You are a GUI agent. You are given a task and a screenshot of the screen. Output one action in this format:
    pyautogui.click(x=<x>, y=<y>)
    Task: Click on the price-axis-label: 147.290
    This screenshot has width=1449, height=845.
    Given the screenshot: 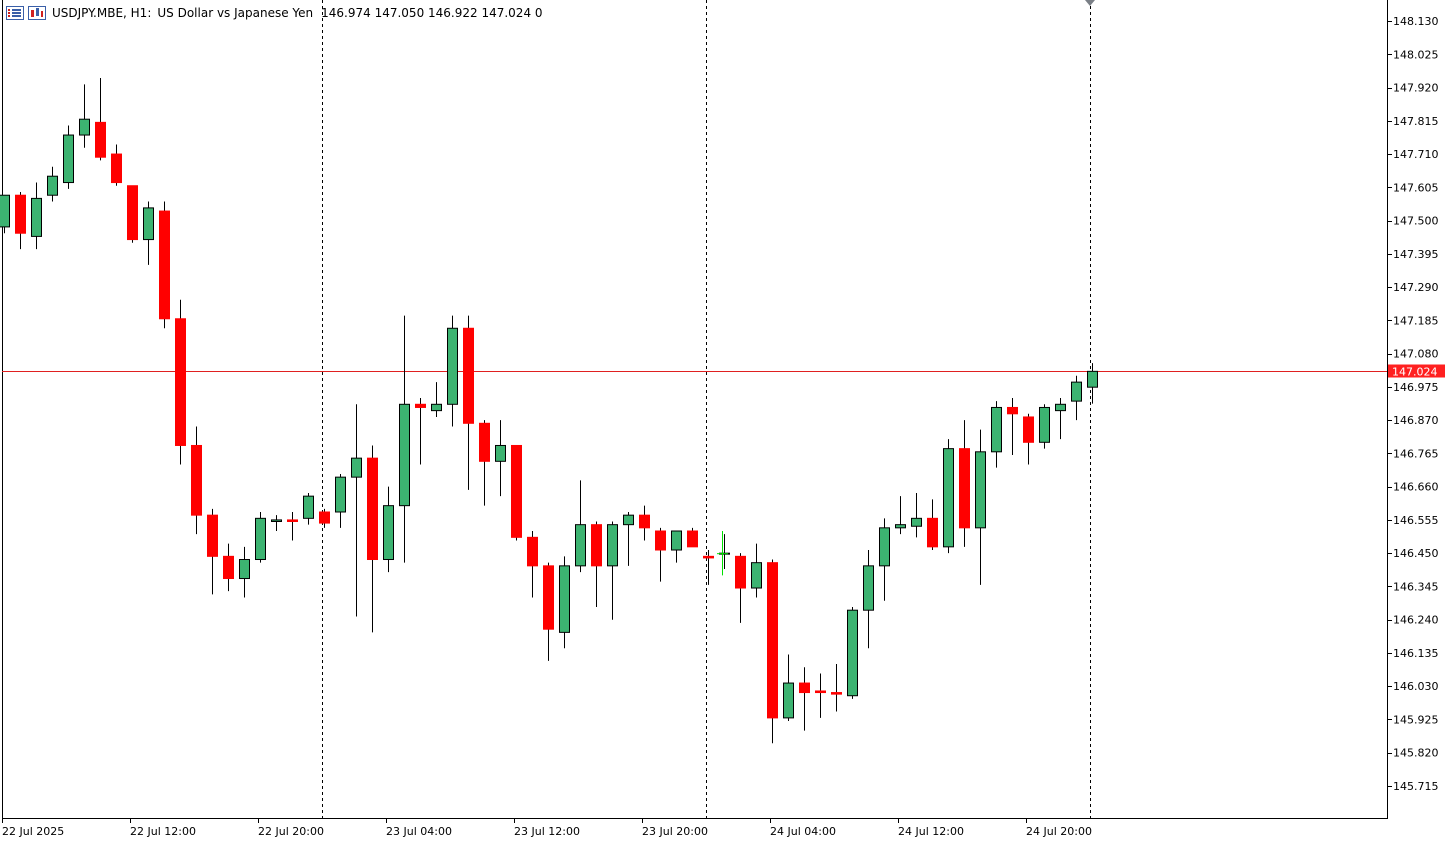 What is the action you would take?
    pyautogui.click(x=1416, y=287)
    